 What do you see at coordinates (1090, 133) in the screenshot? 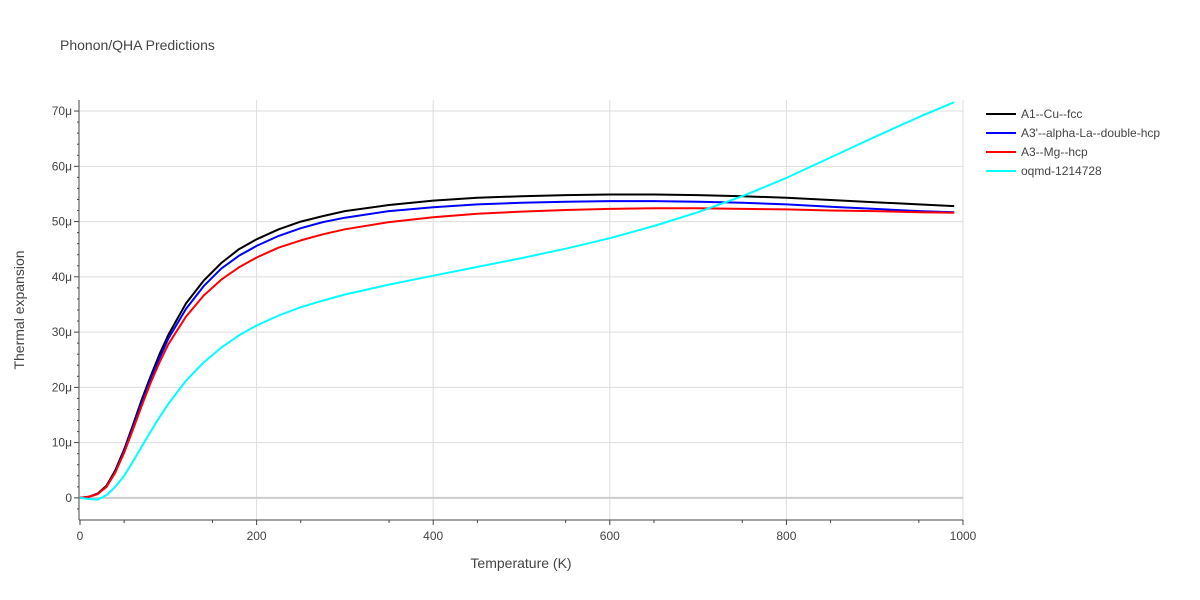
I see `legend-label: A3'--alpha-La--double-hcp` at bounding box center [1090, 133].